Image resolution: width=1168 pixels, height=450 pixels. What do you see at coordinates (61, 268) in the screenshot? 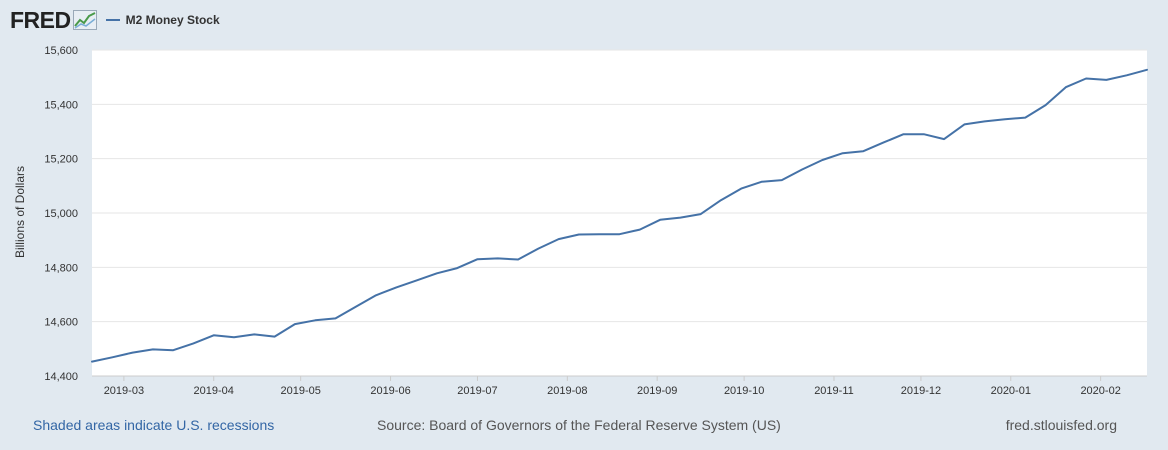
I see `y-tick-label: 14,800` at bounding box center [61, 268].